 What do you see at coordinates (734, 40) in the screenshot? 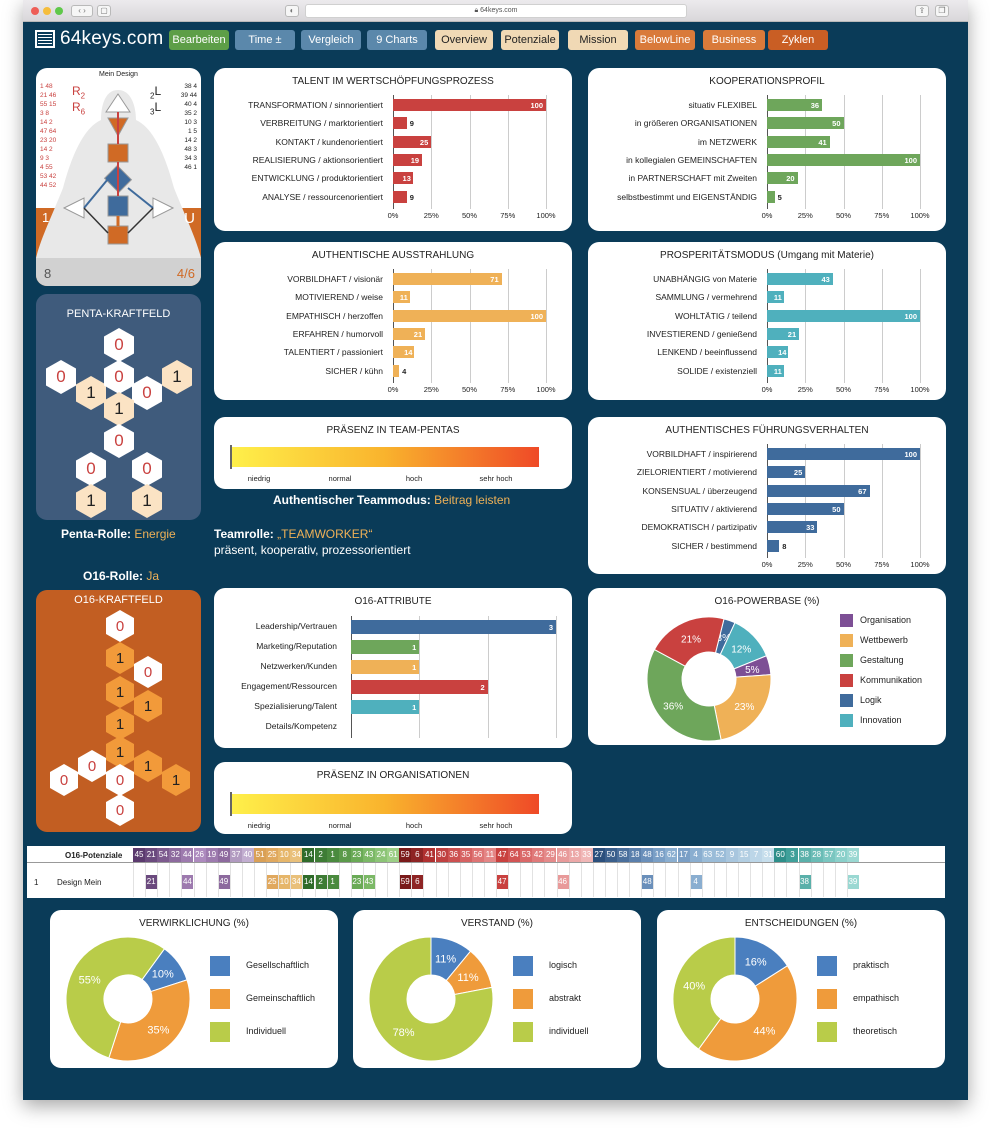
I see `nav-button-business: Business` at bounding box center [734, 40].